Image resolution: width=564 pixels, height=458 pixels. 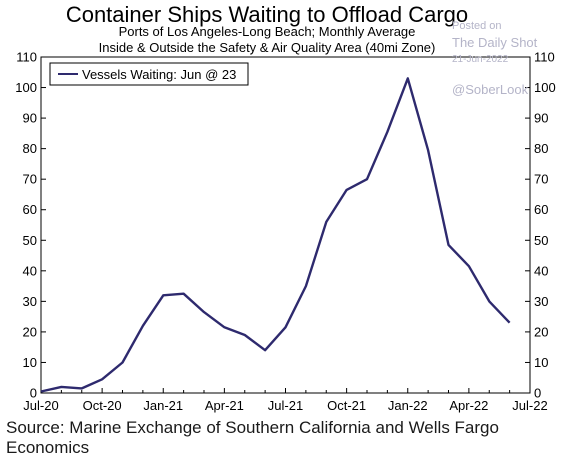 I want to click on y-tick-label-left: 70, so click(x=30, y=179).